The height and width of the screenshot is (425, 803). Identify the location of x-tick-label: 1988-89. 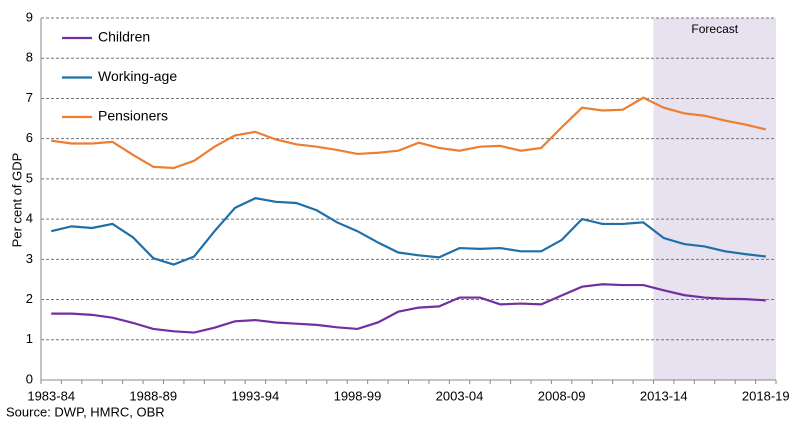
(153, 395).